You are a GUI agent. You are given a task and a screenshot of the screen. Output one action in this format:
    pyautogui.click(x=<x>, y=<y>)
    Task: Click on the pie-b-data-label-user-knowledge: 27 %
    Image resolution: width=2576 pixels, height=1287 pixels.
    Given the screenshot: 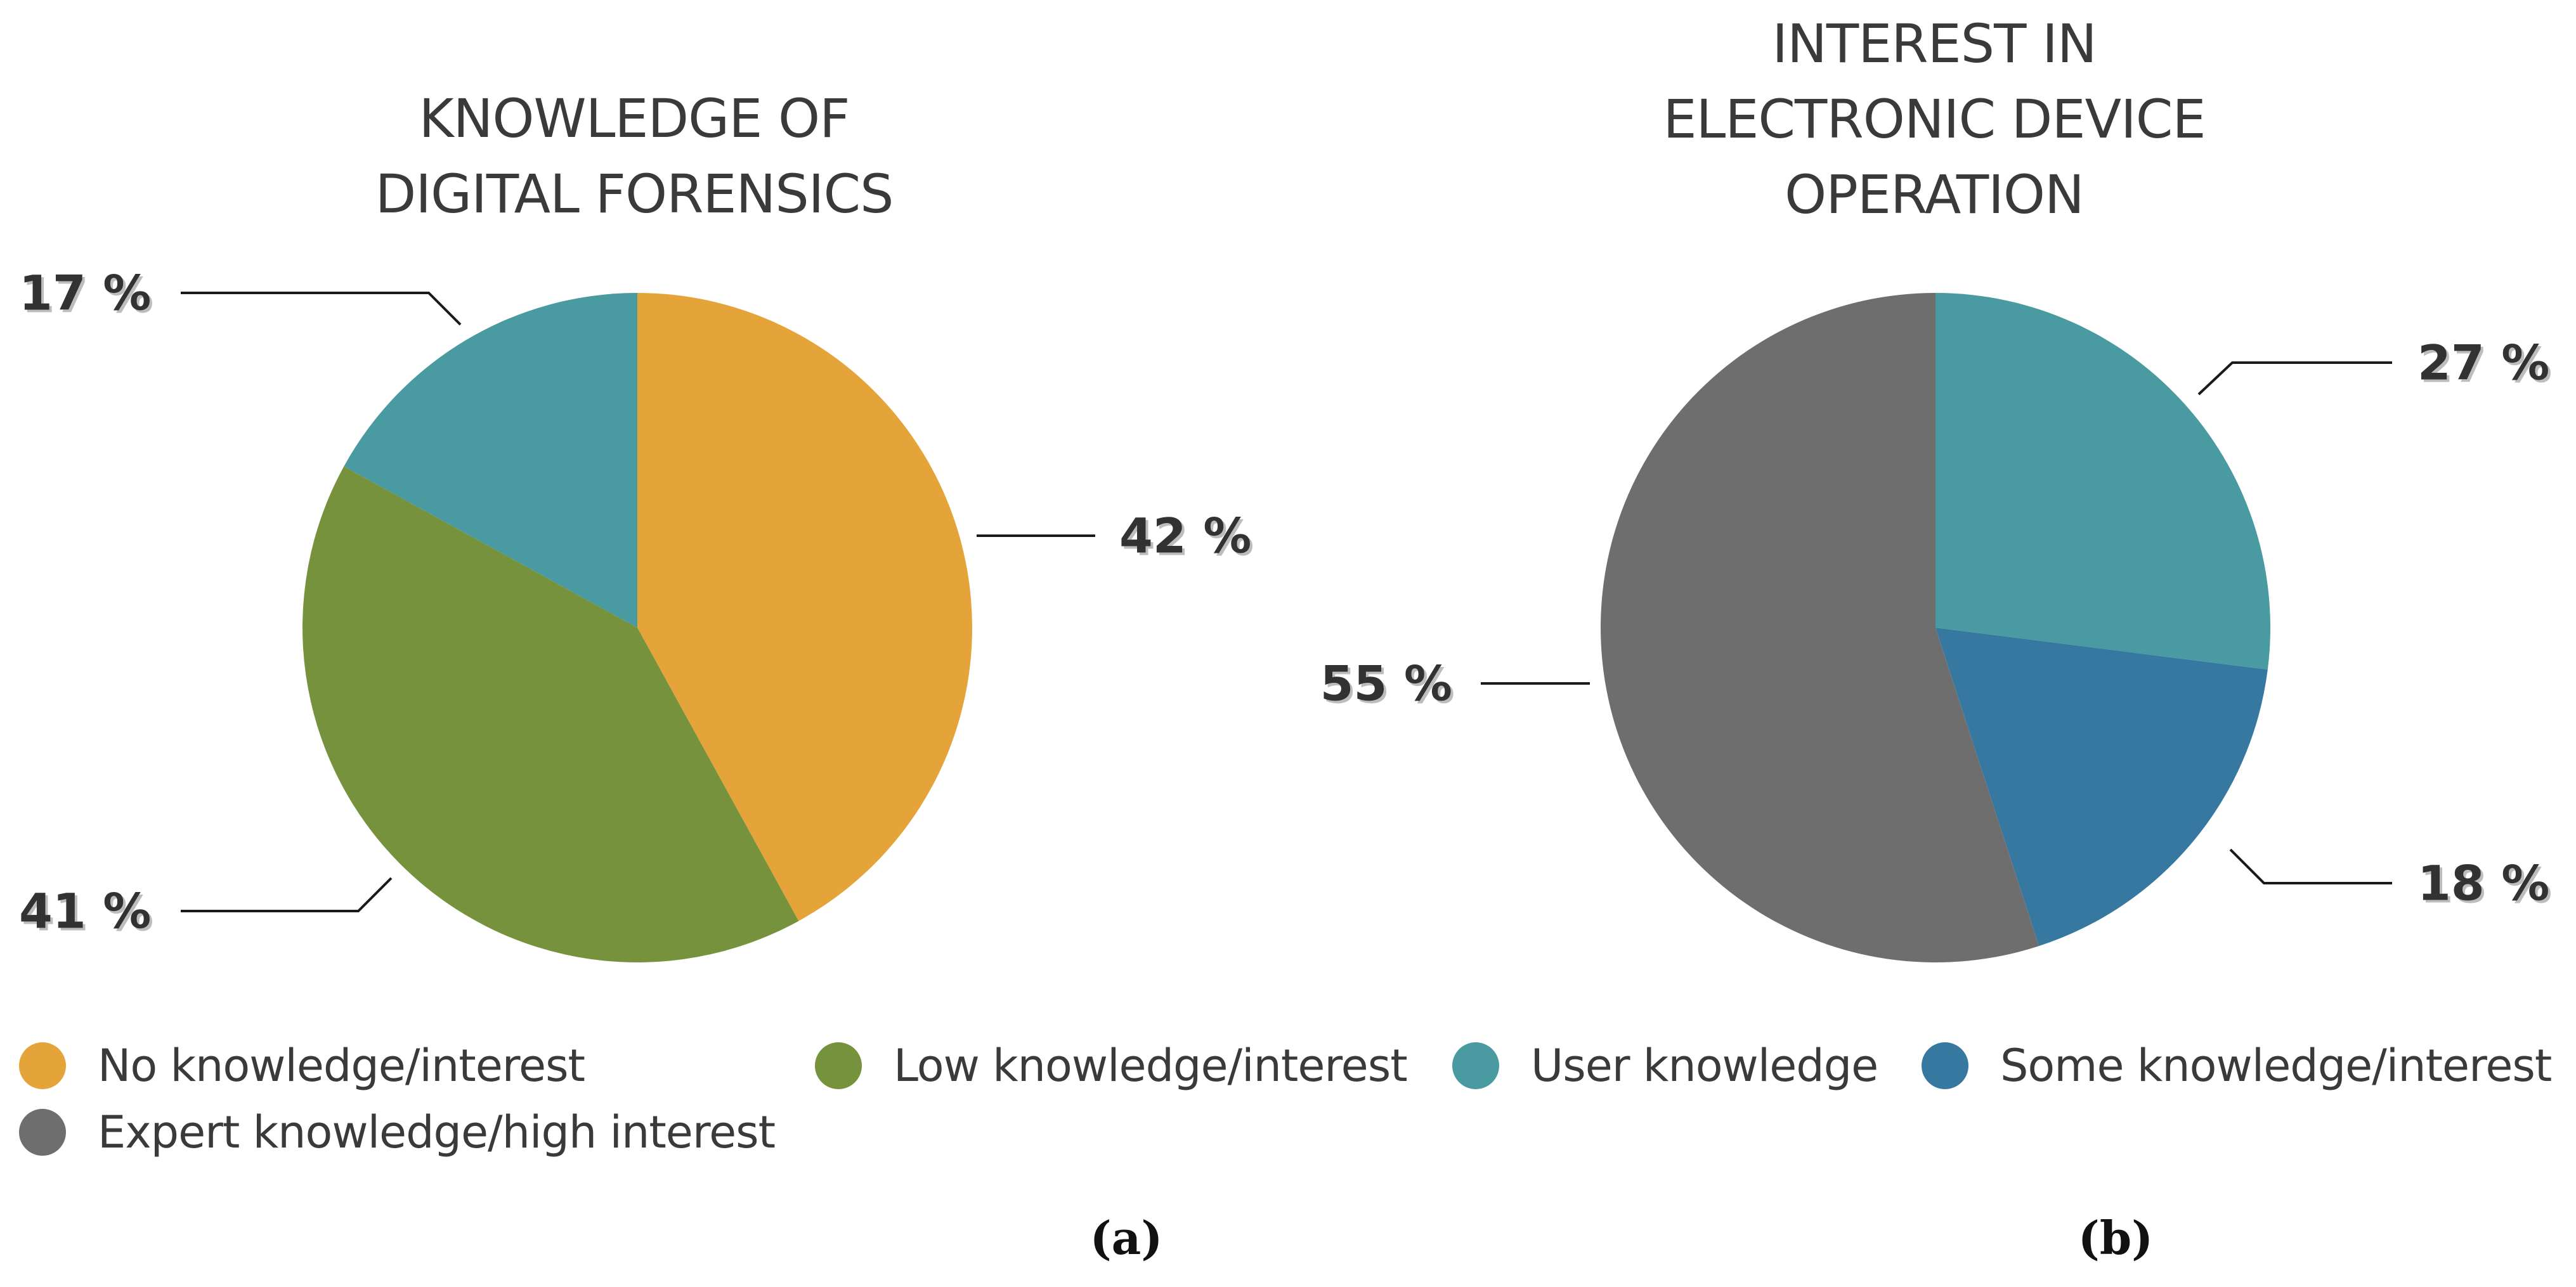 What is the action you would take?
    pyautogui.click(x=2483, y=363)
    